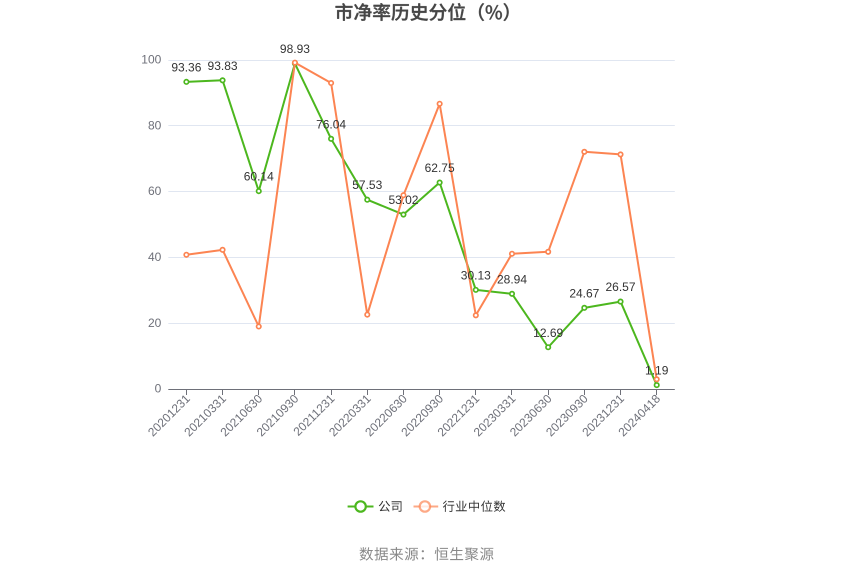 This screenshot has width=850, height=580. Describe the element at coordinates (331, 124) in the screenshot. I see `svg-text: 76.04` at that location.